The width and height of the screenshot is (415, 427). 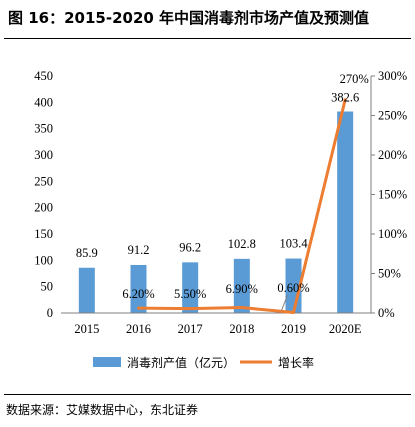 I want to click on right-axis-tick-label: 200%, so click(x=392, y=155).